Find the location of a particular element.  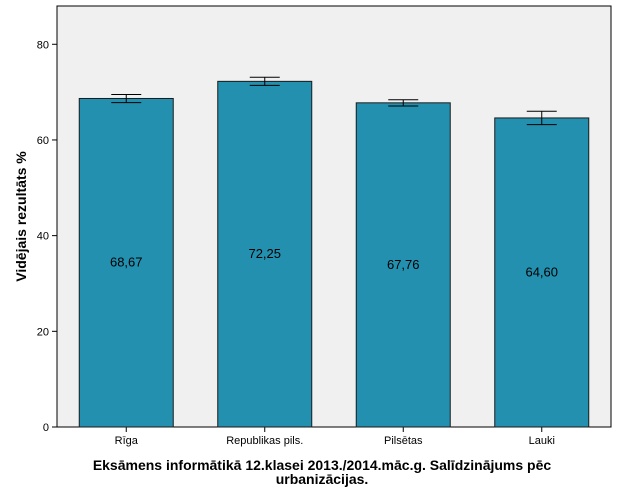

bar-value-label: 67,76 is located at coordinates (403, 264).